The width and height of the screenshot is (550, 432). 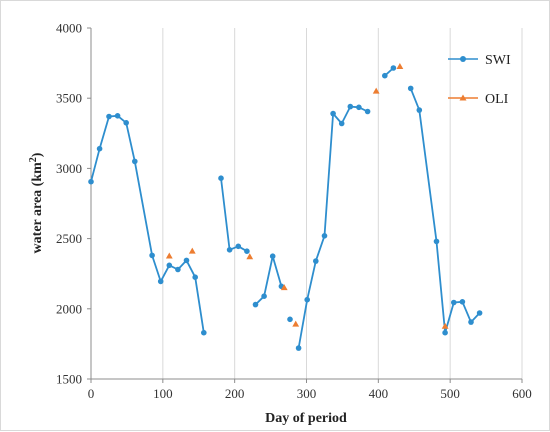 I want to click on y-axis-label: water area (km2), so click(x=36, y=202).